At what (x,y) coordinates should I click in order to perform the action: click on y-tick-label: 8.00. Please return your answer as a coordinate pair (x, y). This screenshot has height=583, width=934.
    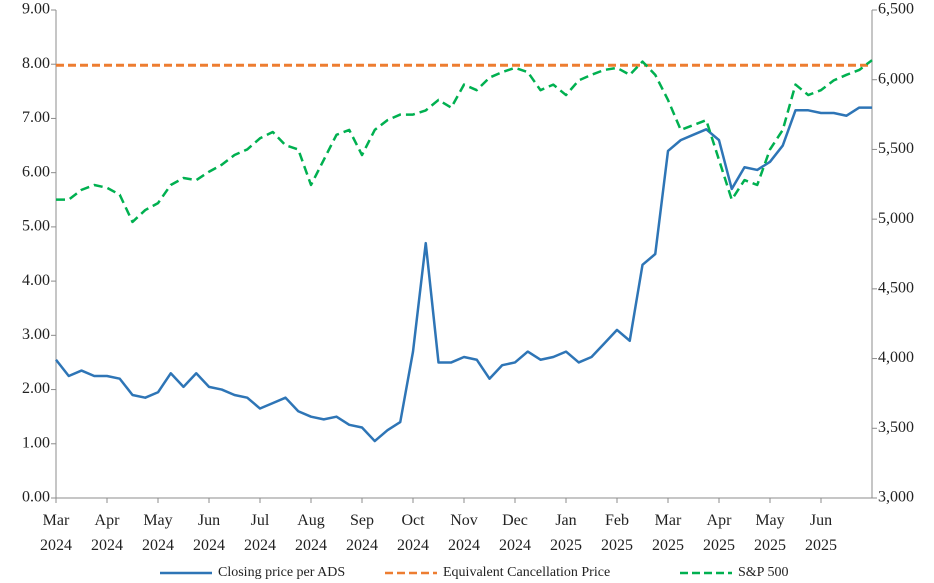
    Looking at the image, I should click on (36, 63).